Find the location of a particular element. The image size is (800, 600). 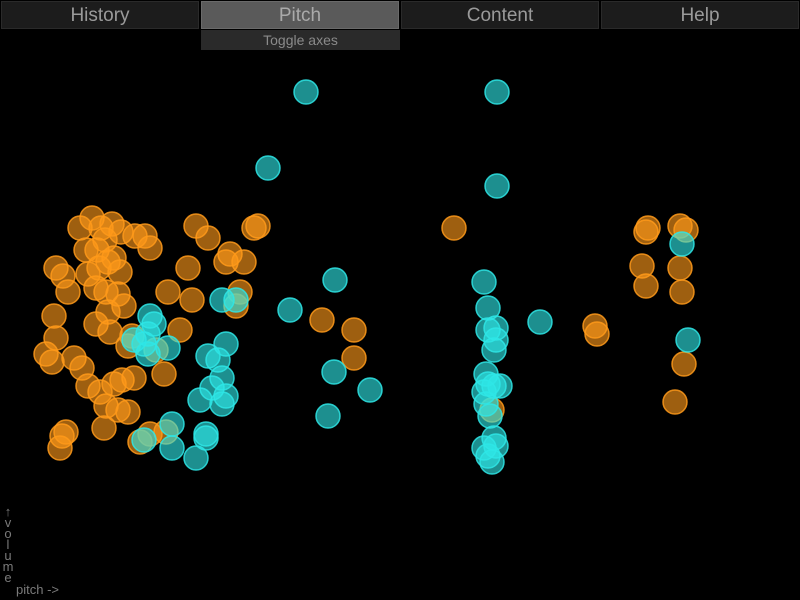

tab-help: Help is located at coordinates (700, 15).